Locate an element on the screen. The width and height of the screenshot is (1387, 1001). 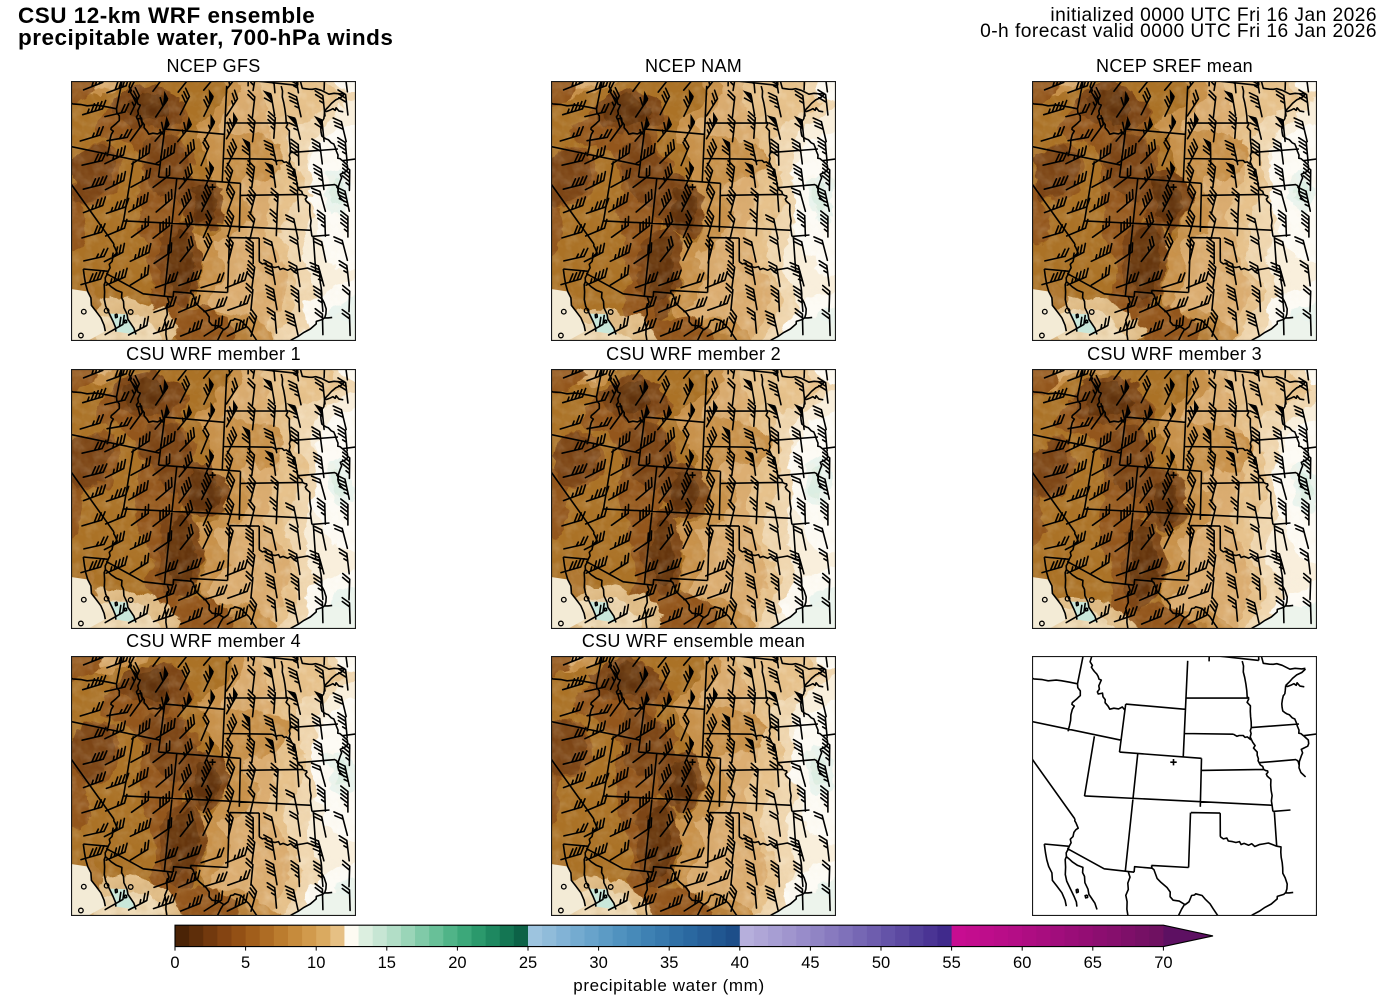
svg-text: 50 is located at coordinates (881, 963).